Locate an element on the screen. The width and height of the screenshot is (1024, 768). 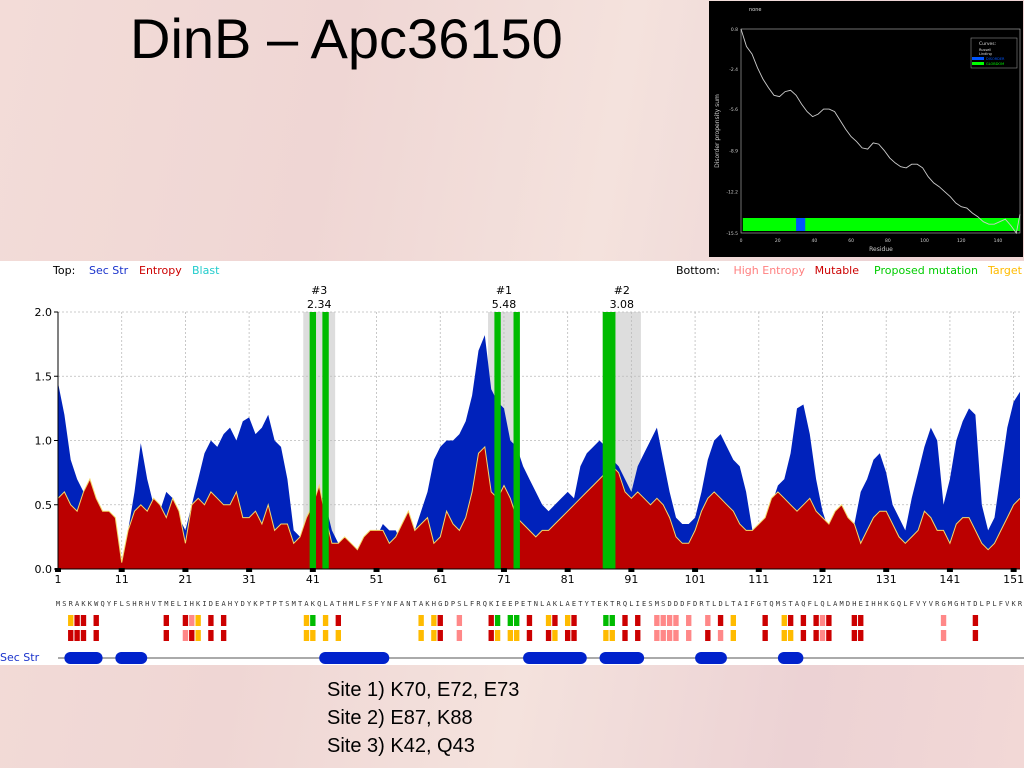
x-tick-label-7: 71 is located at coordinates (504, 579).